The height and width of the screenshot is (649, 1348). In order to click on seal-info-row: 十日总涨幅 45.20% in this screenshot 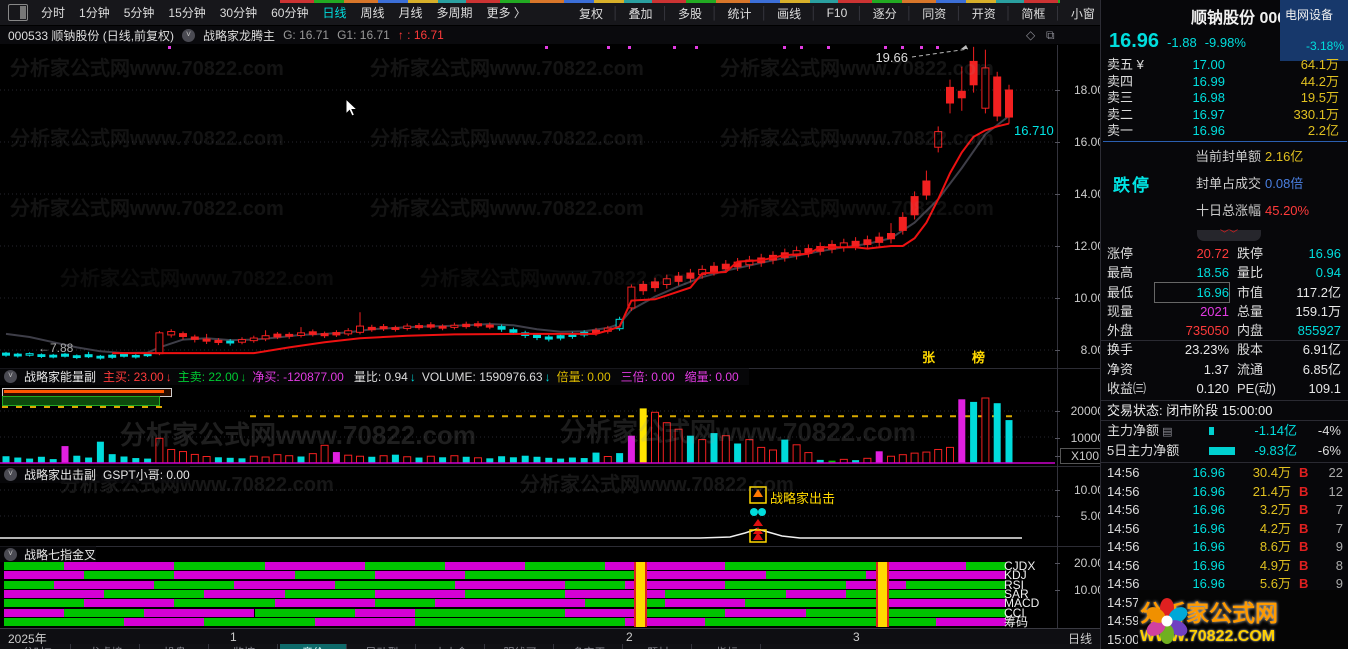, I will do `click(1252, 210)`.